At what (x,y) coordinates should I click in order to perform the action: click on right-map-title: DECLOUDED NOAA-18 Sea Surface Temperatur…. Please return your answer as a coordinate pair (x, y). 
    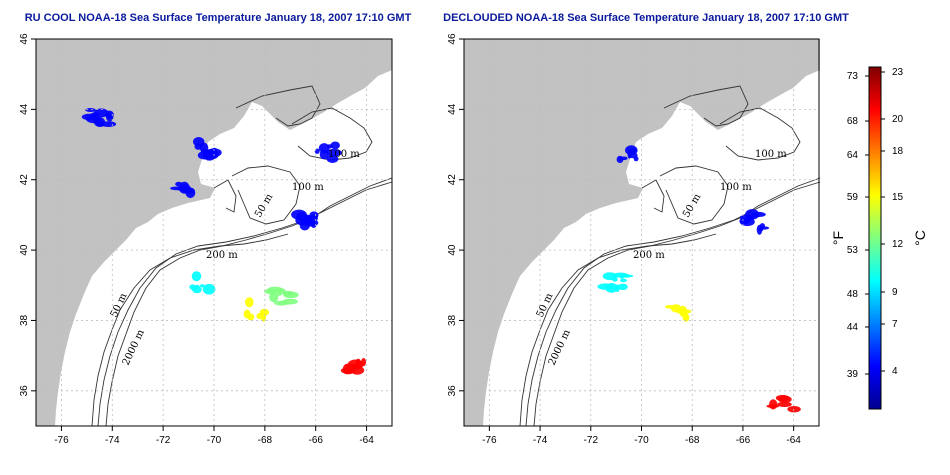
    Looking at the image, I should click on (646, 18).